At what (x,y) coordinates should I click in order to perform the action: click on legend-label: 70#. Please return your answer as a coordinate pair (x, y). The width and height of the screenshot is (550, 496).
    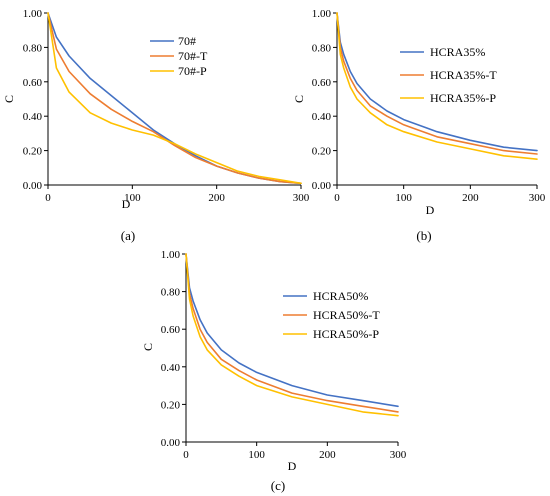
    Looking at the image, I should click on (187, 41).